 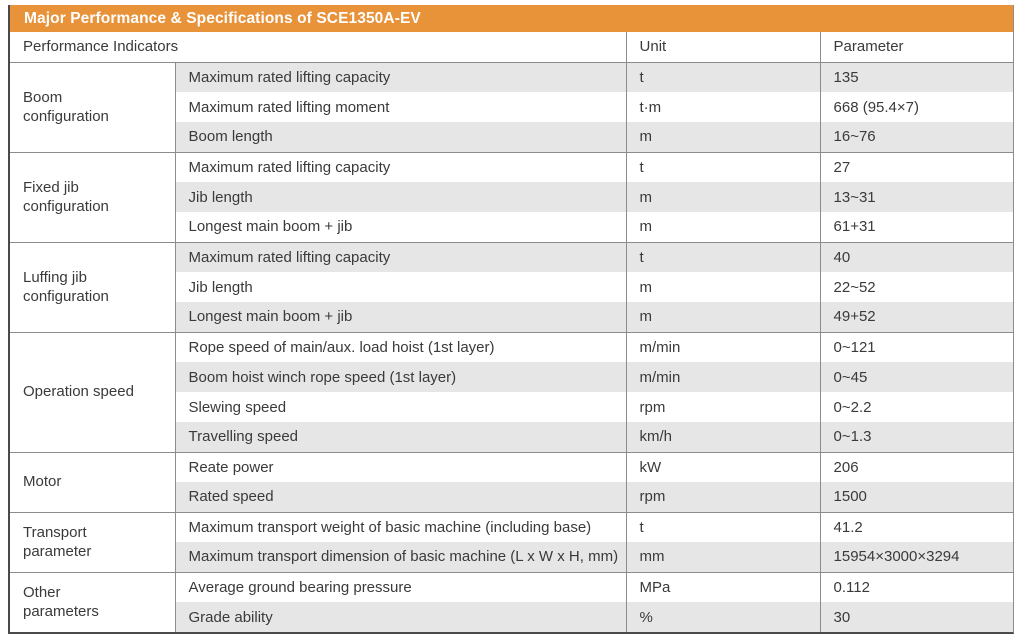 I want to click on parameter-cell: 206, so click(x=916, y=466).